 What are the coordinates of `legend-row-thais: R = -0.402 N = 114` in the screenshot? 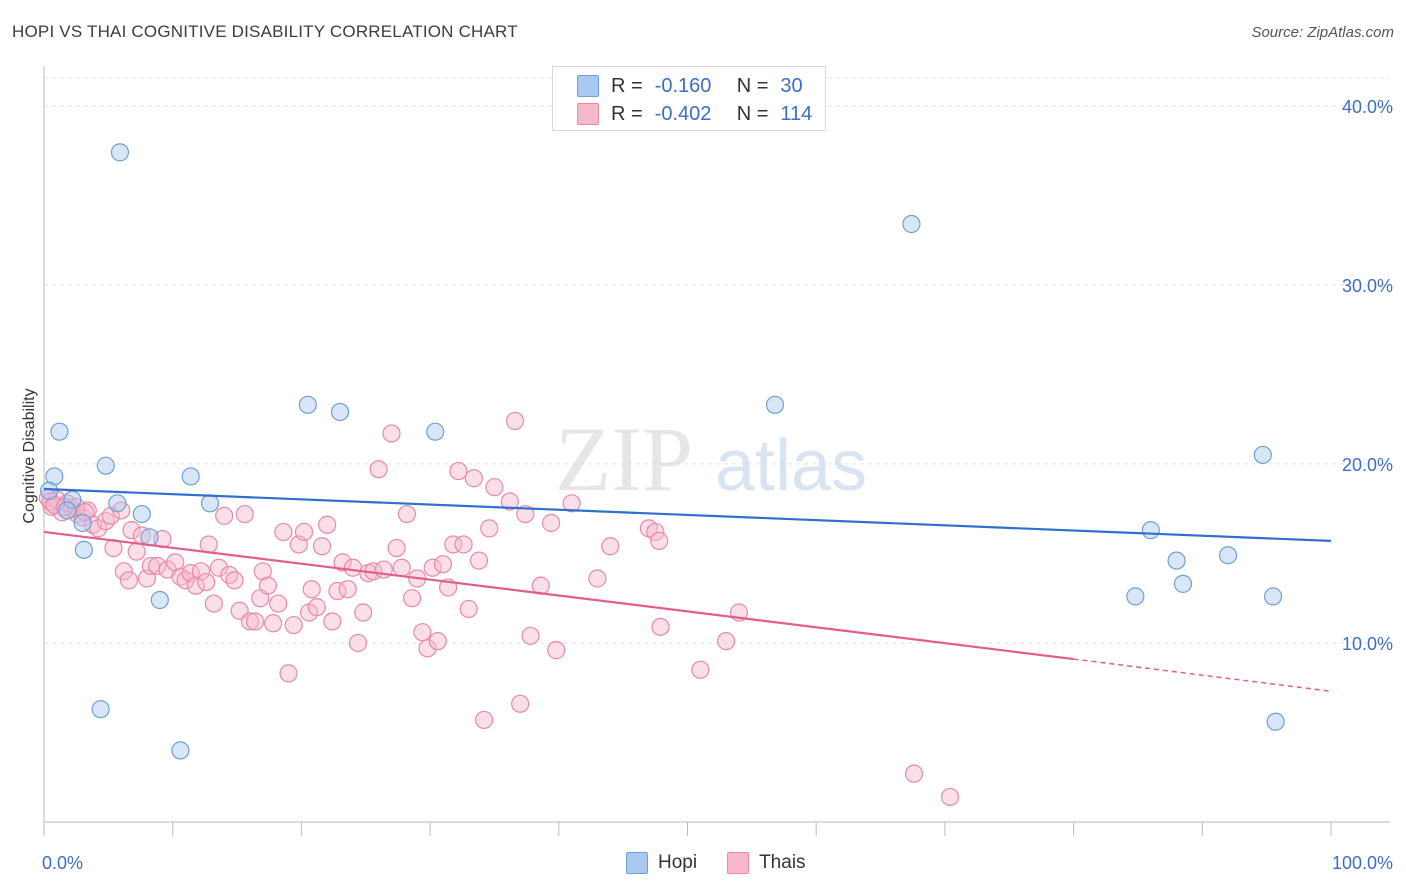 It's located at (694, 114).